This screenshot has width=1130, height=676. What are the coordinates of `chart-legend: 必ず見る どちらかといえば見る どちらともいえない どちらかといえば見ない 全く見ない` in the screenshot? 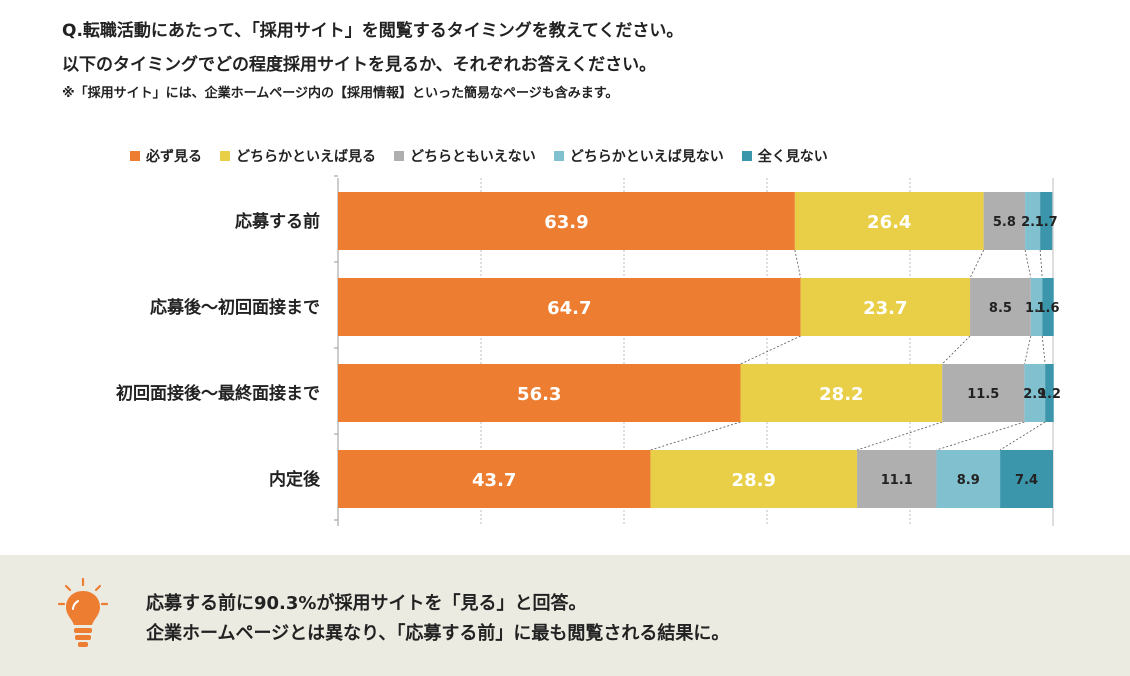 It's located at (479, 156).